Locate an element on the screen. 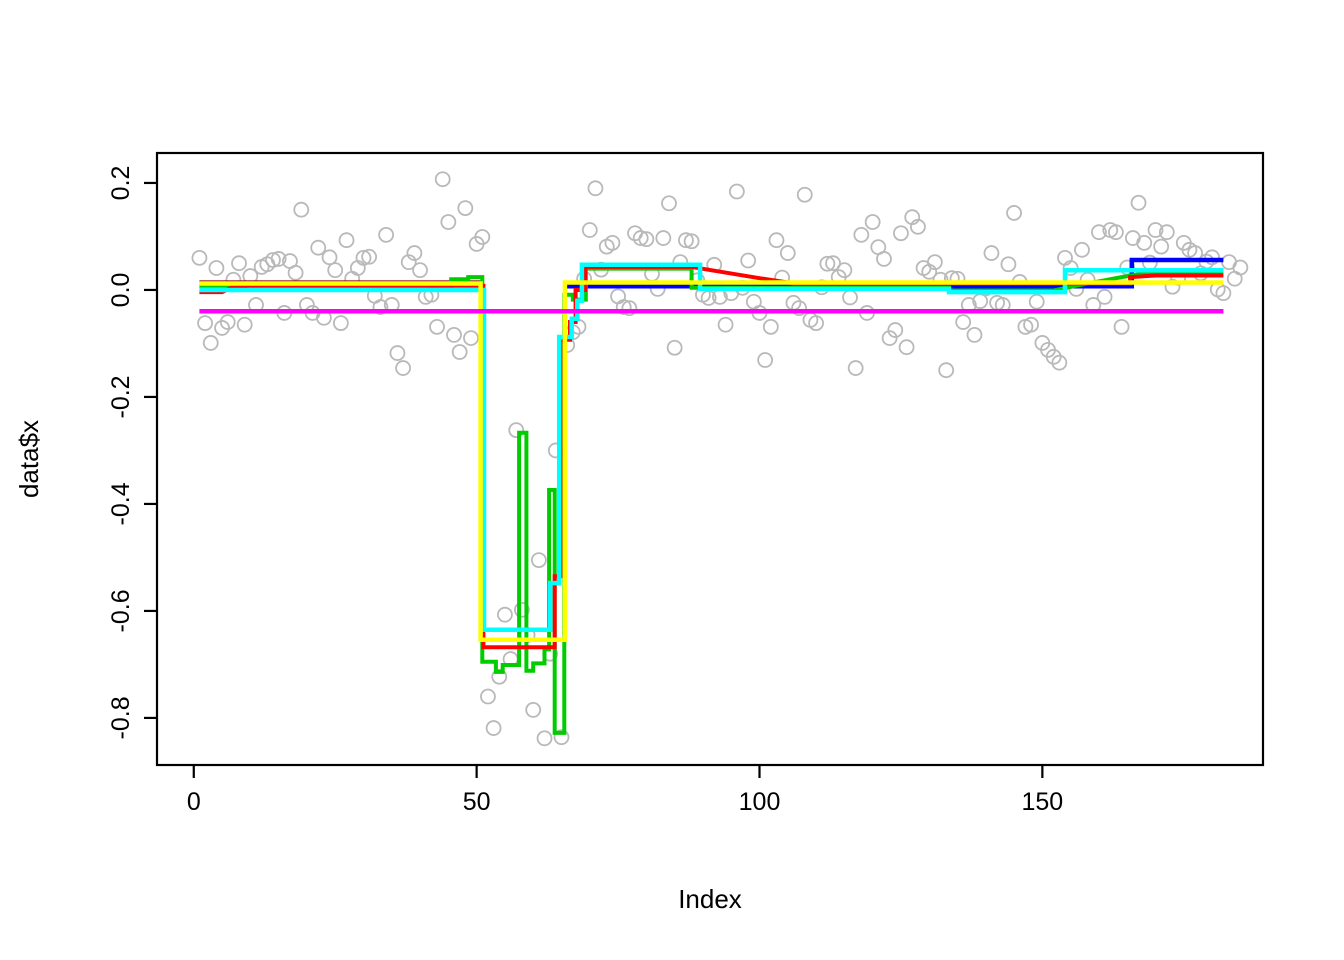  x-tick-label: 150 is located at coordinates (1043, 802).